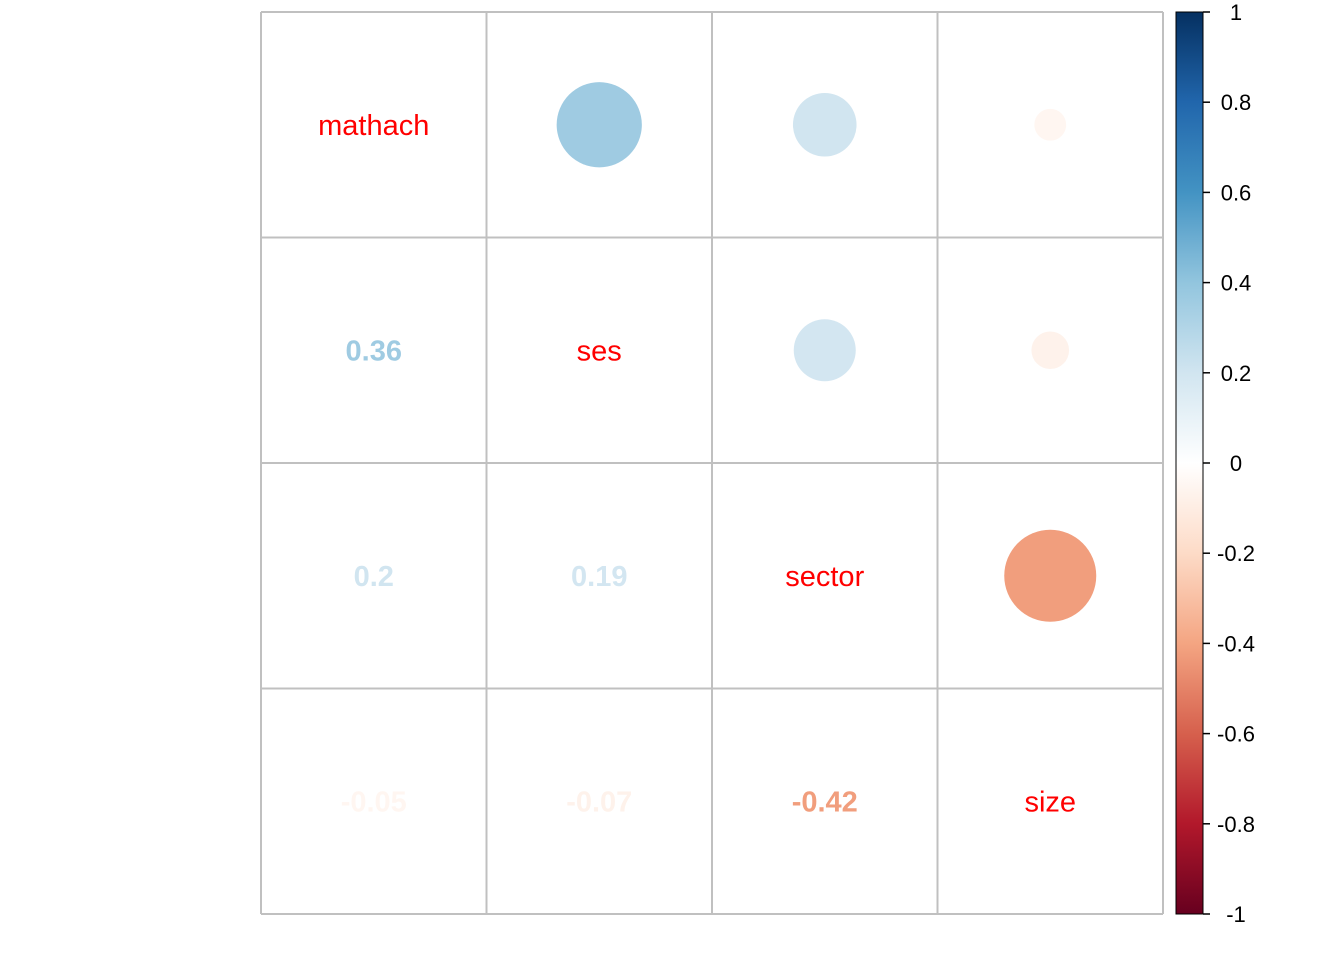 The image size is (1344, 960). What do you see at coordinates (1236, 12) in the screenshot?
I see `colorbar-tick-label: 1` at bounding box center [1236, 12].